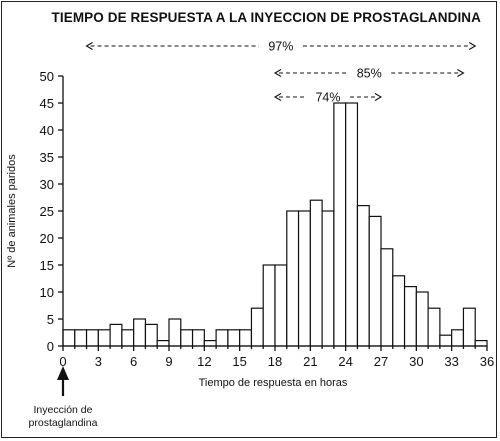 Image resolution: width=500 pixels, height=441 pixels. Describe the element at coordinates (12, 211) in the screenshot. I see `y-axis-label: Nº de animales paridos` at that location.